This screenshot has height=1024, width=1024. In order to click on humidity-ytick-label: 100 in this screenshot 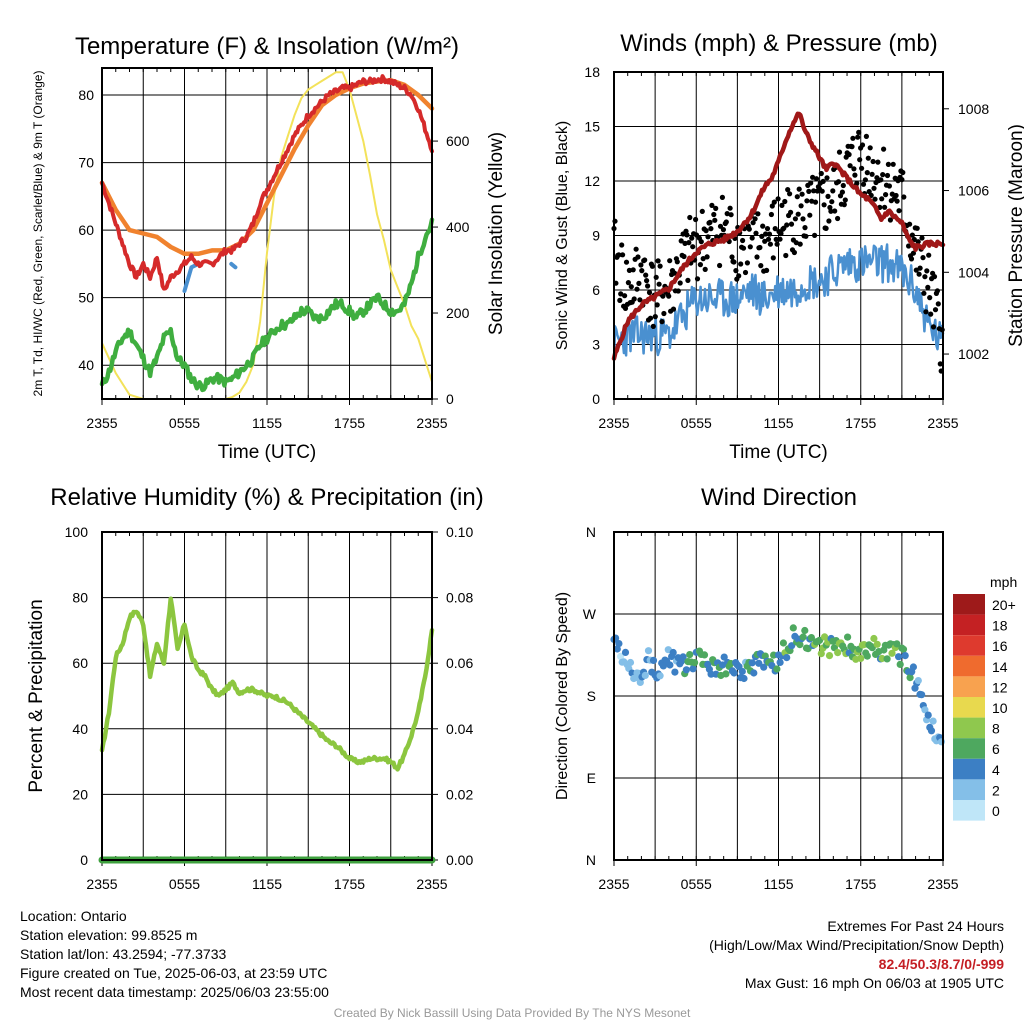, I will do `click(77, 532)`.